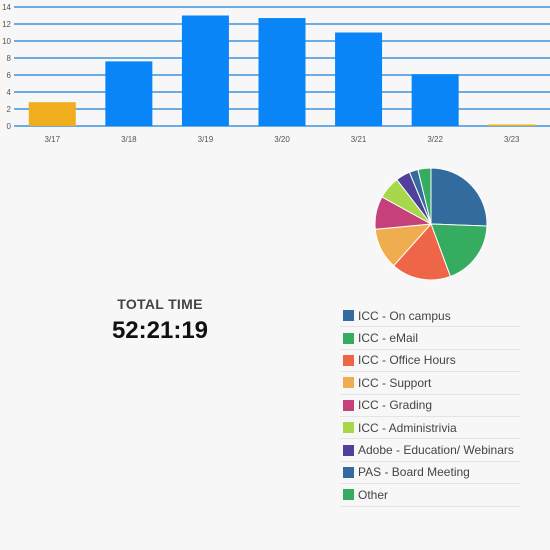  I want to click on y-tick-label: 8, so click(9, 58).